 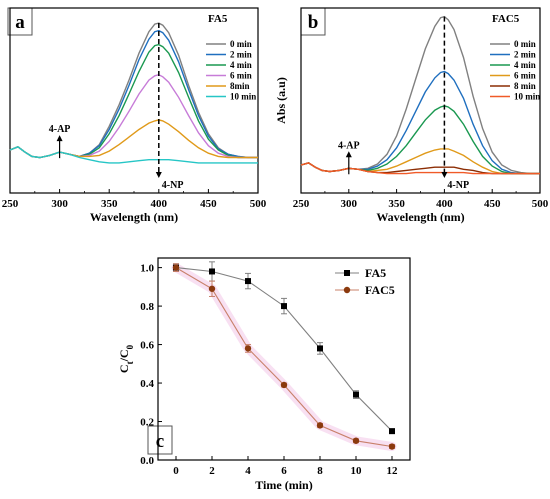 What do you see at coordinates (59, 138) in the screenshot?
I see `panel-a-4ap-arrow-head` at bounding box center [59, 138].